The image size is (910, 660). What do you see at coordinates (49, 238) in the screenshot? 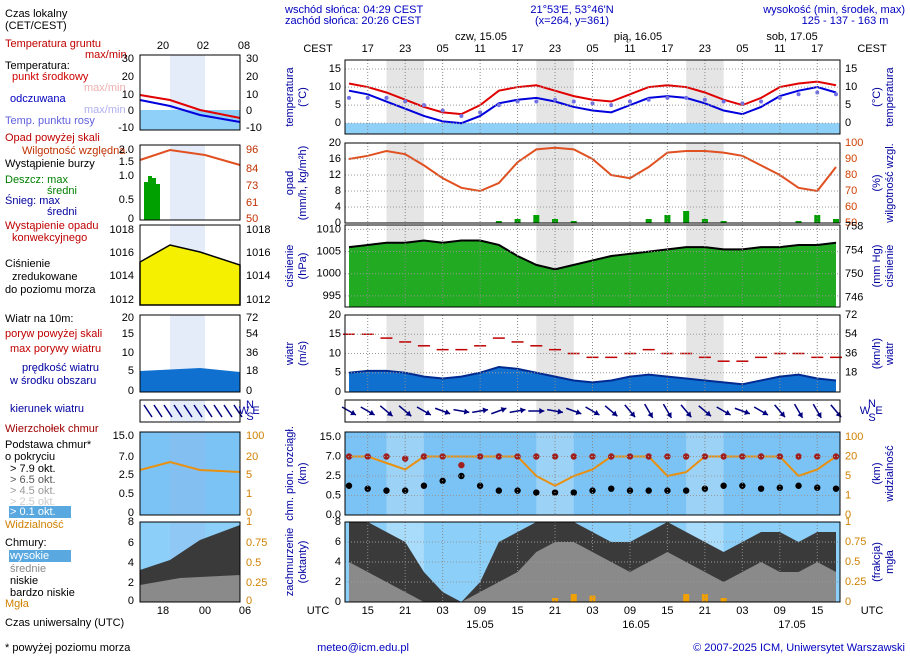
I see `legend-label: konwekcyjnego` at bounding box center [49, 238].